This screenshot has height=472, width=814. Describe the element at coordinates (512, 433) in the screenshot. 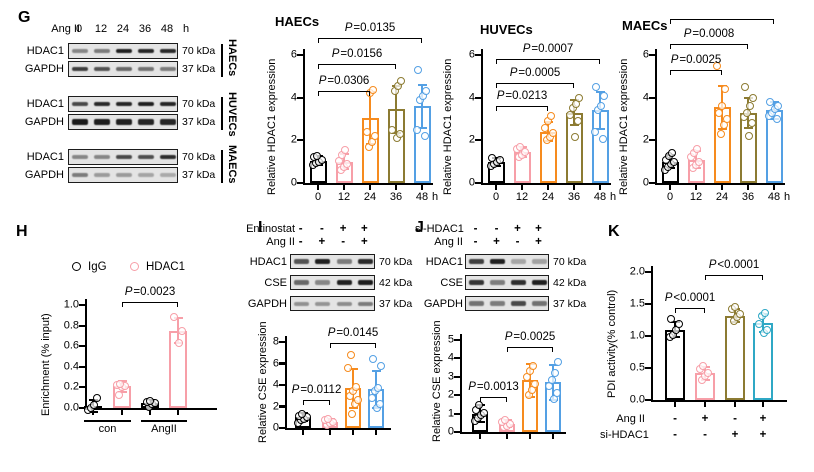

I see `x-axis` at that location.